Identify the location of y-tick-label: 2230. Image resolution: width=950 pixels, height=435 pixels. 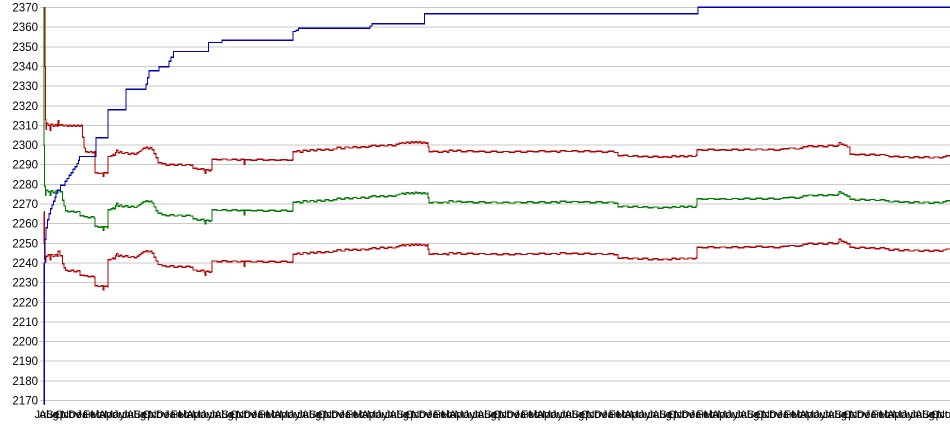
(25, 284).